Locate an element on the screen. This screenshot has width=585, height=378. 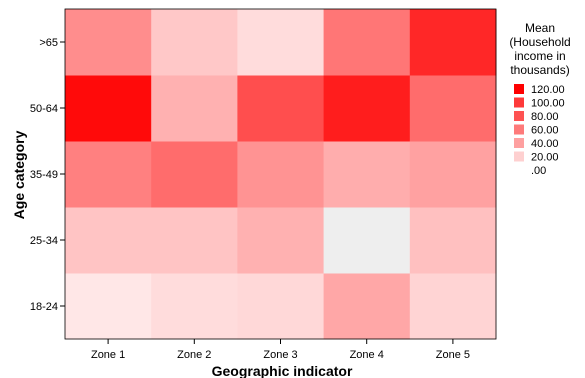
legend-label: 60.00 is located at coordinates (545, 131).